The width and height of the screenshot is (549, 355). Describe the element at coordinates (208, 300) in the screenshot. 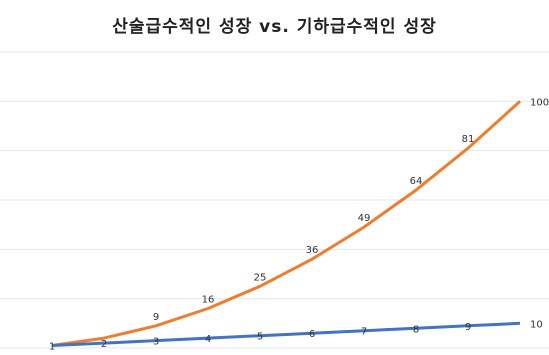

I see `data-label-0-3: 16` at that location.